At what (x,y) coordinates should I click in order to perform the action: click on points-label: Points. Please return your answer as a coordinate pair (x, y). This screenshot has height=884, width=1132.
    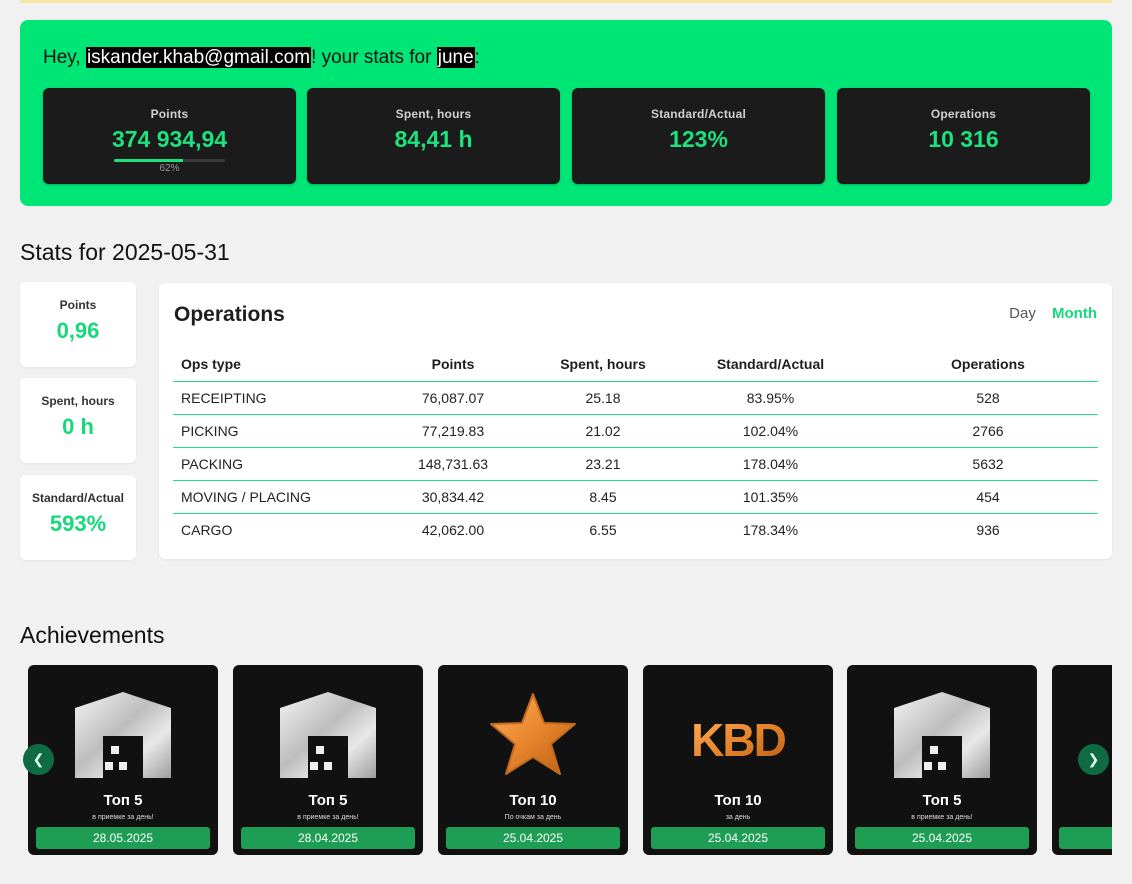
    Looking at the image, I should click on (169, 114).